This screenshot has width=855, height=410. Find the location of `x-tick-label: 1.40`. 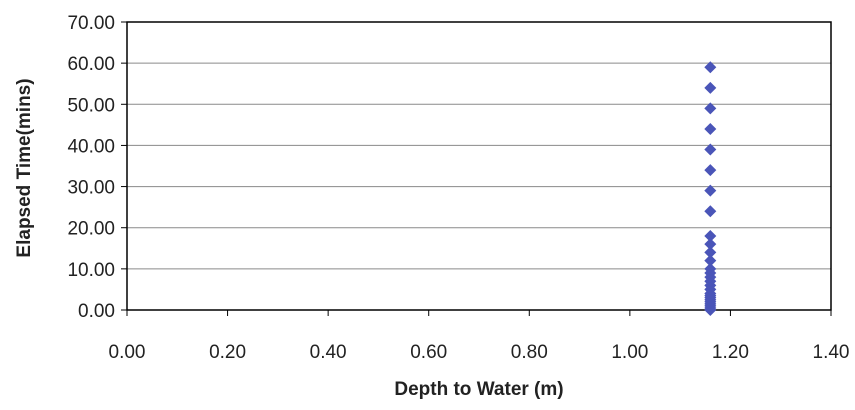

x-tick-label: 1.40 is located at coordinates (831, 352).